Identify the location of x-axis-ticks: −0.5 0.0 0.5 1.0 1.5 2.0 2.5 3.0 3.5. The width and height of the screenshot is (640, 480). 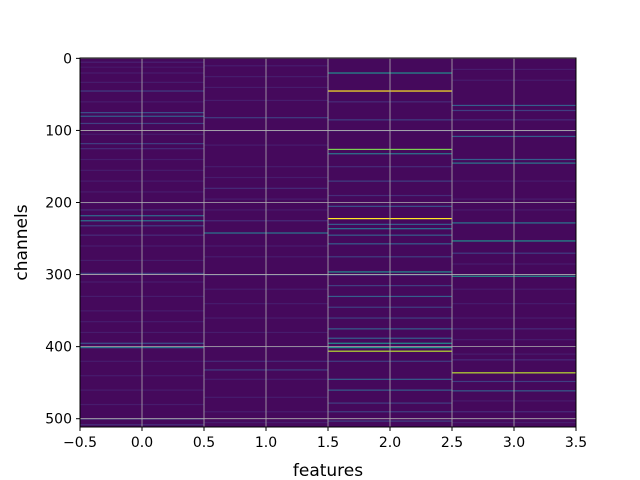
(325, 439).